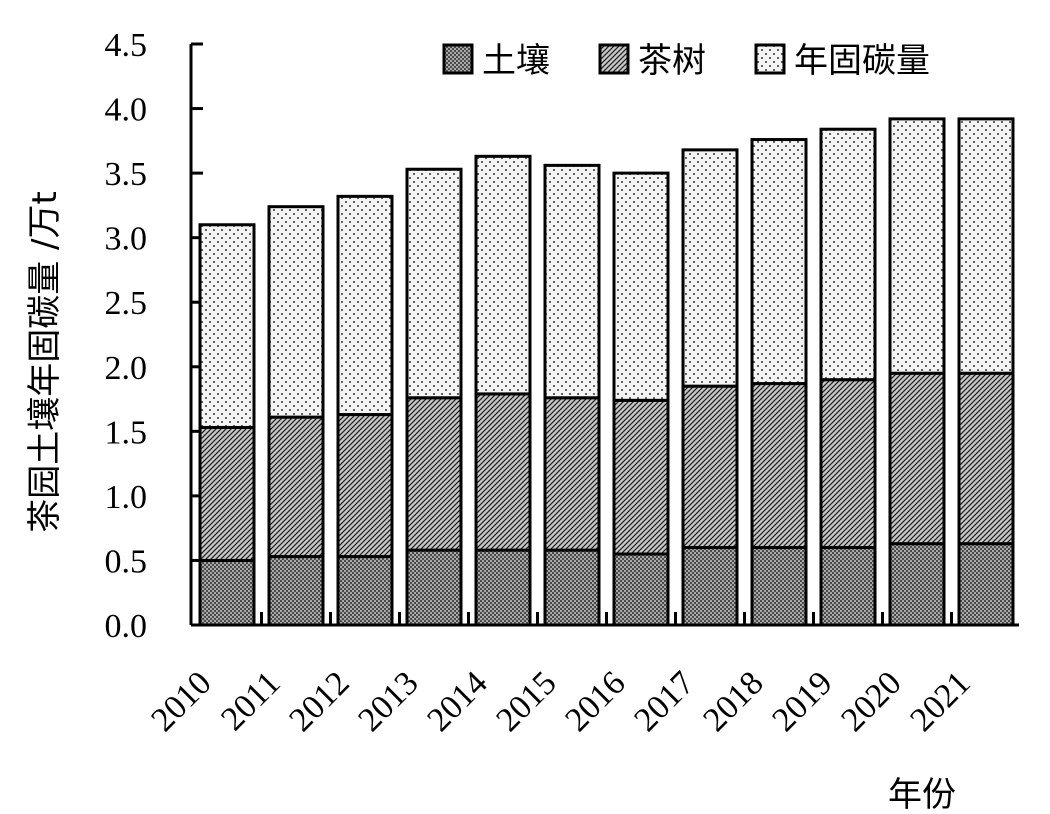  What do you see at coordinates (664, 701) in the screenshot?
I see `x-tick-label: 2017` at bounding box center [664, 701].